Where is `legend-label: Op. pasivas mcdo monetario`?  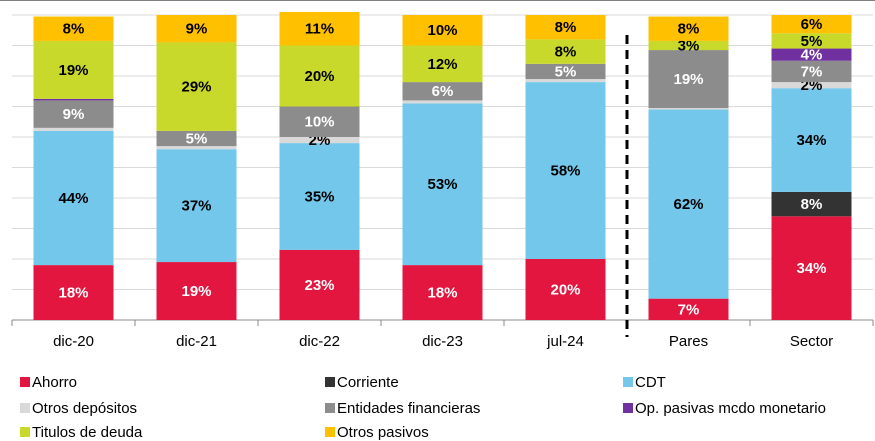
legend-label: Op. pasivas mcdo monetario is located at coordinates (730, 408).